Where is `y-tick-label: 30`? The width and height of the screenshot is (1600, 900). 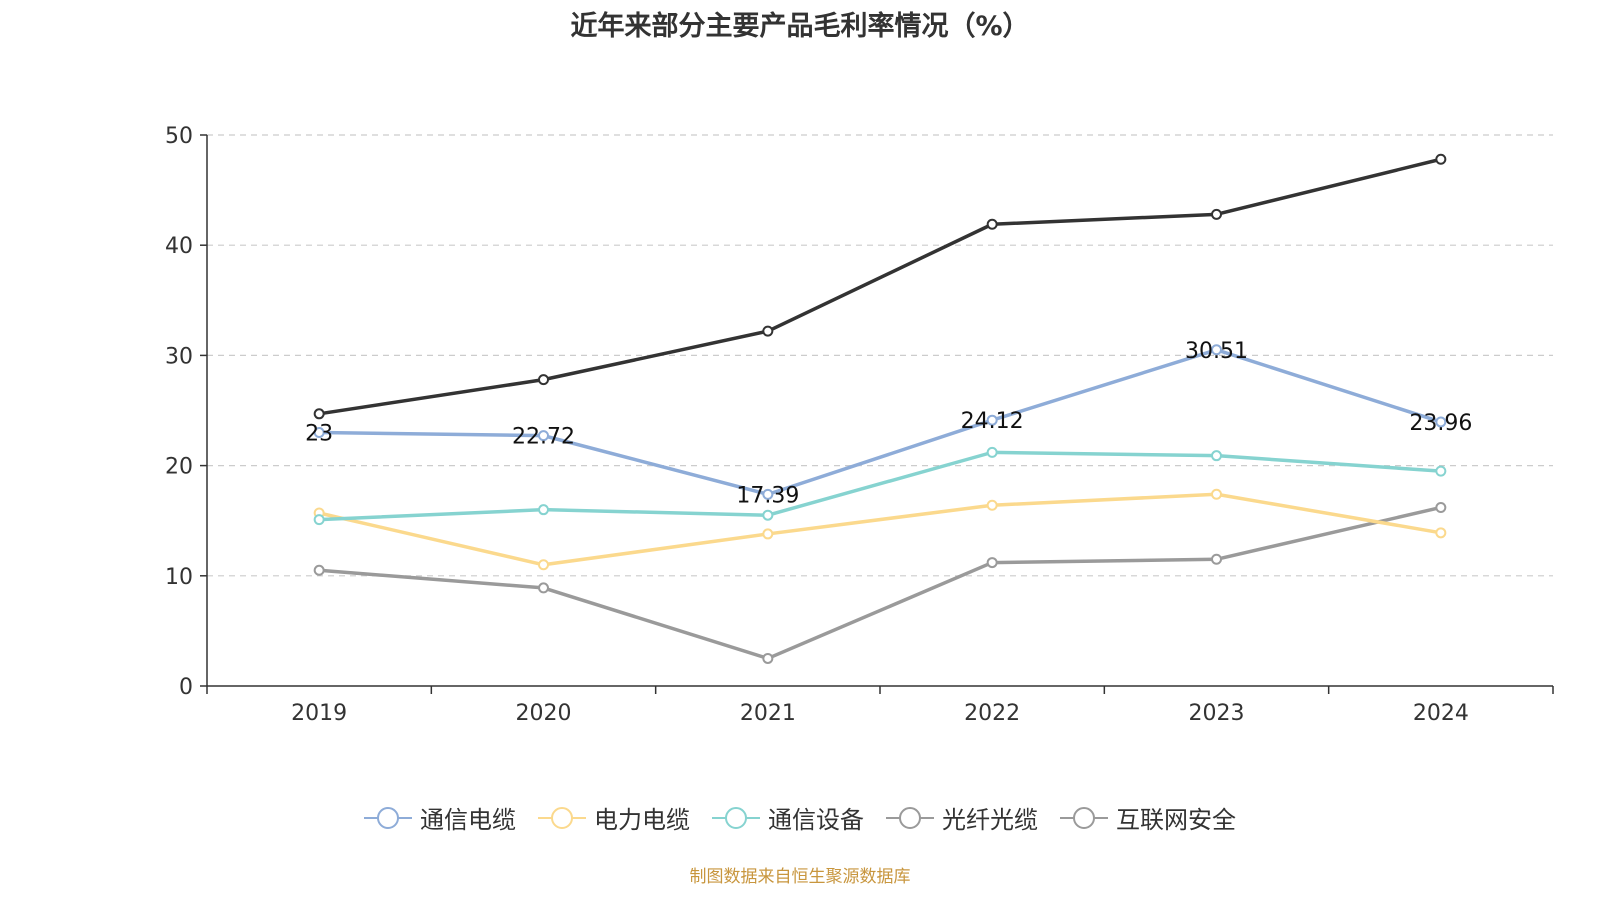
y-tick-label: 30 is located at coordinates (179, 356).